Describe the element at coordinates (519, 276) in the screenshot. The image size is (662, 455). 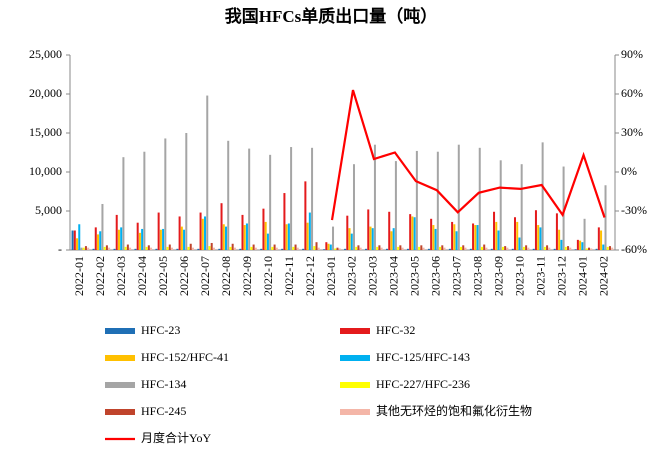
I see `x-tick-label: 2023-10` at that location.